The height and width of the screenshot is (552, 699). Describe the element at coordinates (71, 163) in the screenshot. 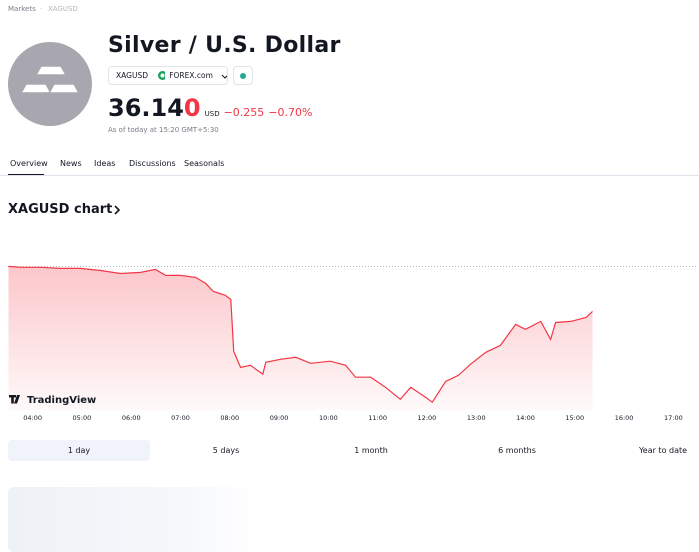

I see `tab: News` at that location.